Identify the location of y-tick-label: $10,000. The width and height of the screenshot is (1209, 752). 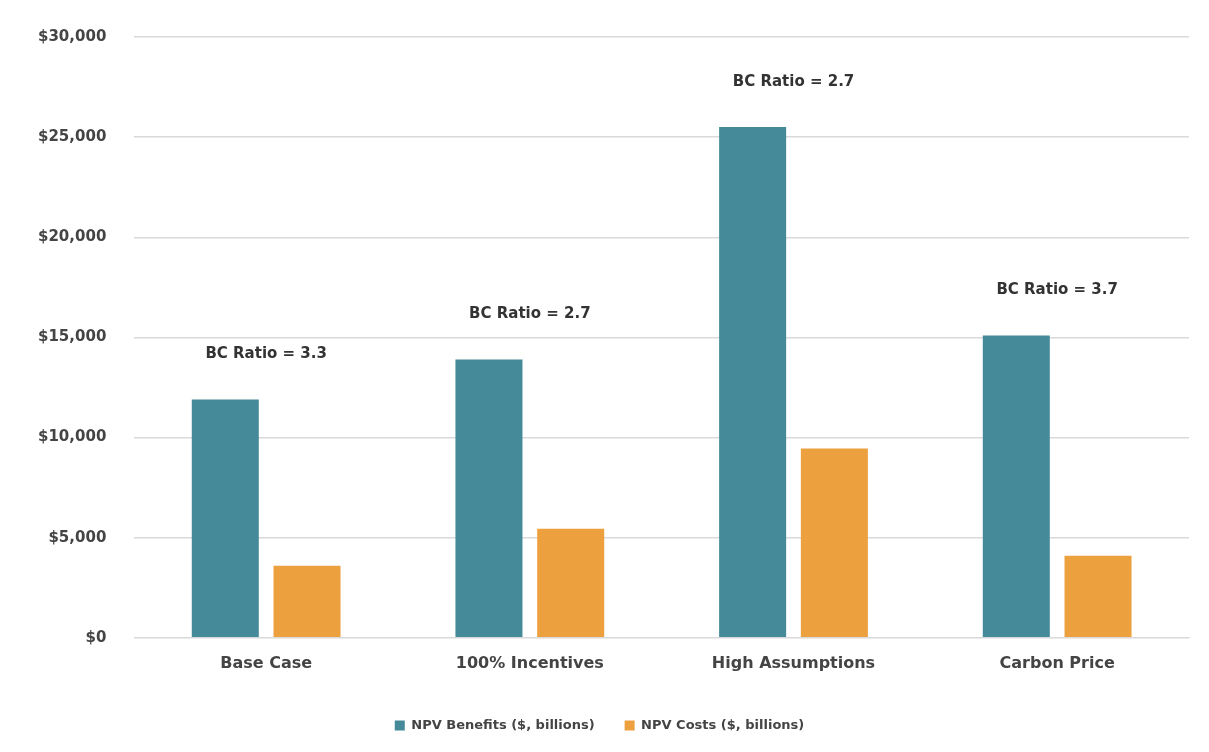
(72, 436).